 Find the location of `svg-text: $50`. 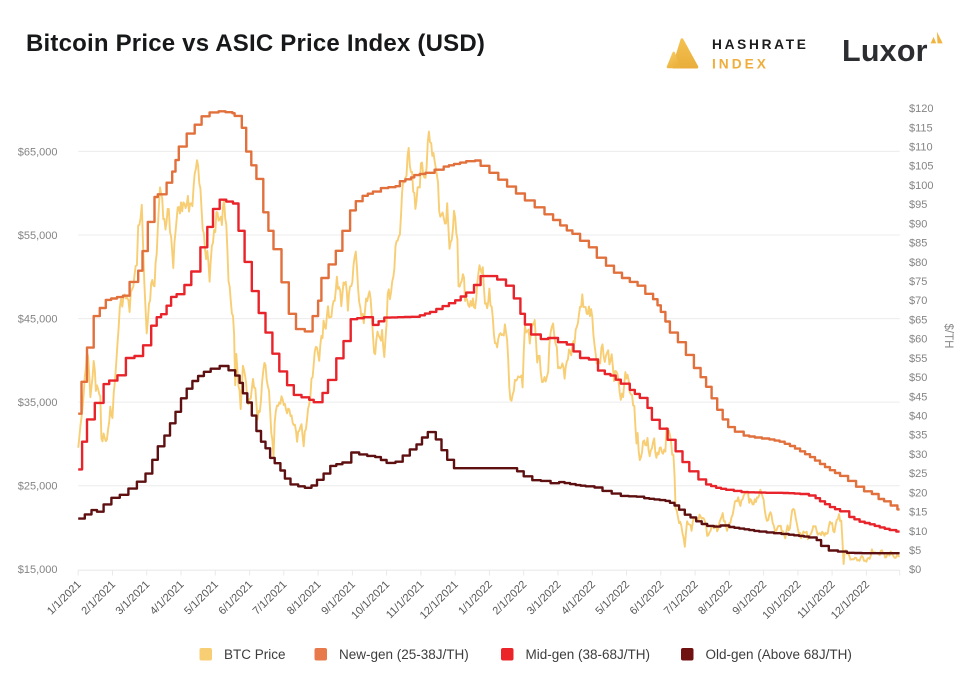

svg-text: $50 is located at coordinates (918, 378).